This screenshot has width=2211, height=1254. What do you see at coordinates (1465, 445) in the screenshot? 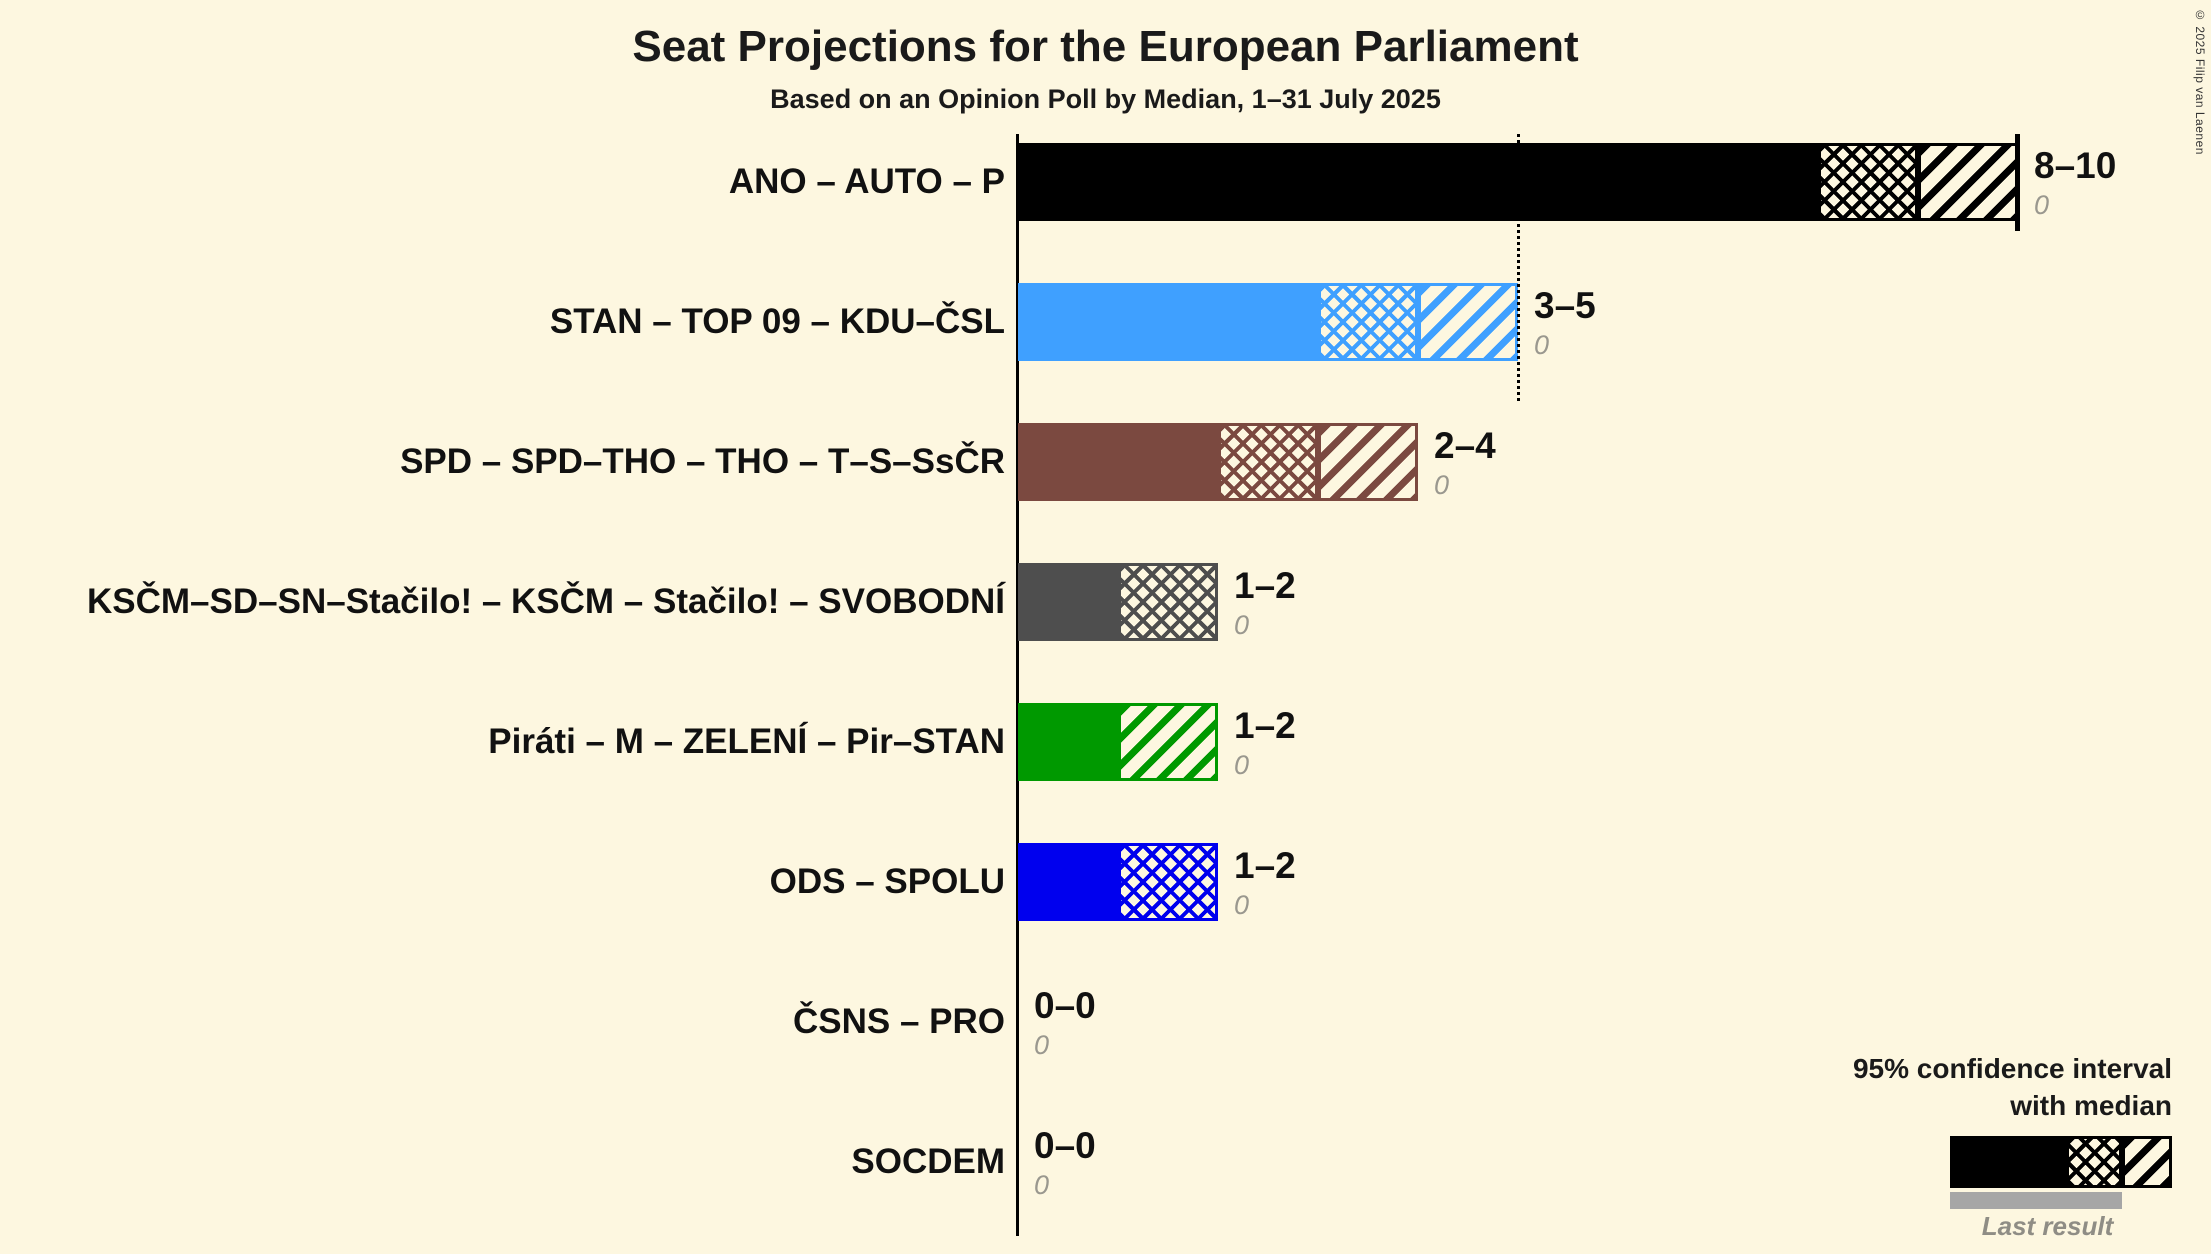
I see `seat-range-label: 2–4` at bounding box center [1465, 445].